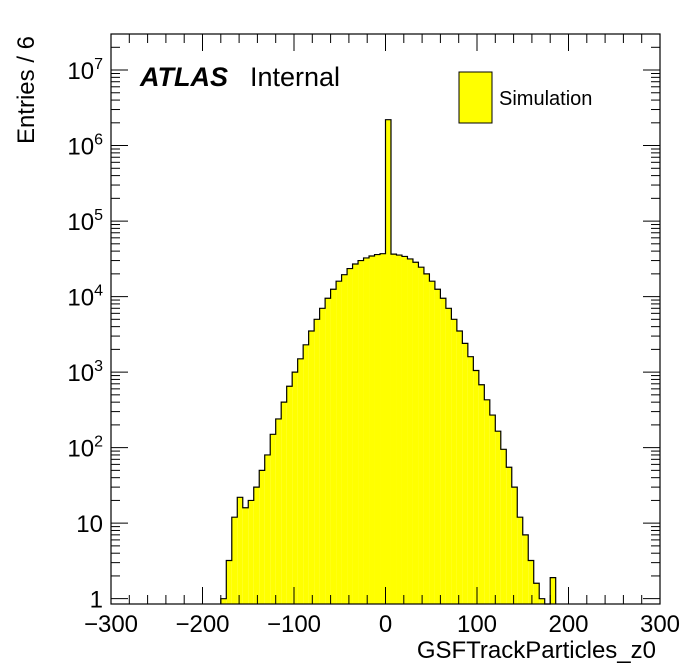 This screenshot has height=672, width=696. I want to click on x-tick-label: −200, so click(202, 624).